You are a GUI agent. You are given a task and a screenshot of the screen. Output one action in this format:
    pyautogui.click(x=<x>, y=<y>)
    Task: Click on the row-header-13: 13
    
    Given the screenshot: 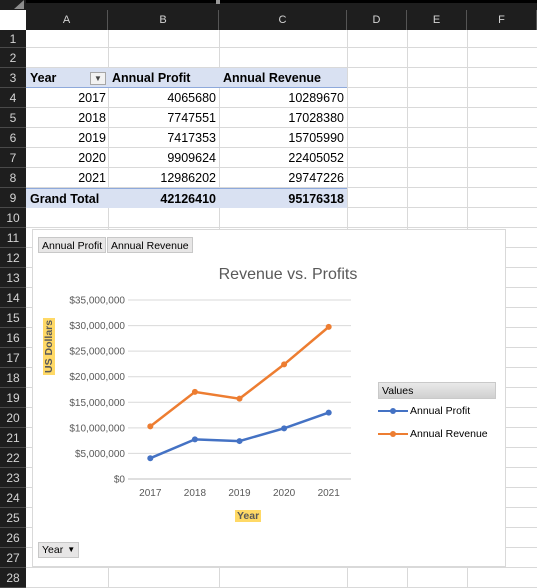 What is the action you would take?
    pyautogui.click(x=13, y=278)
    